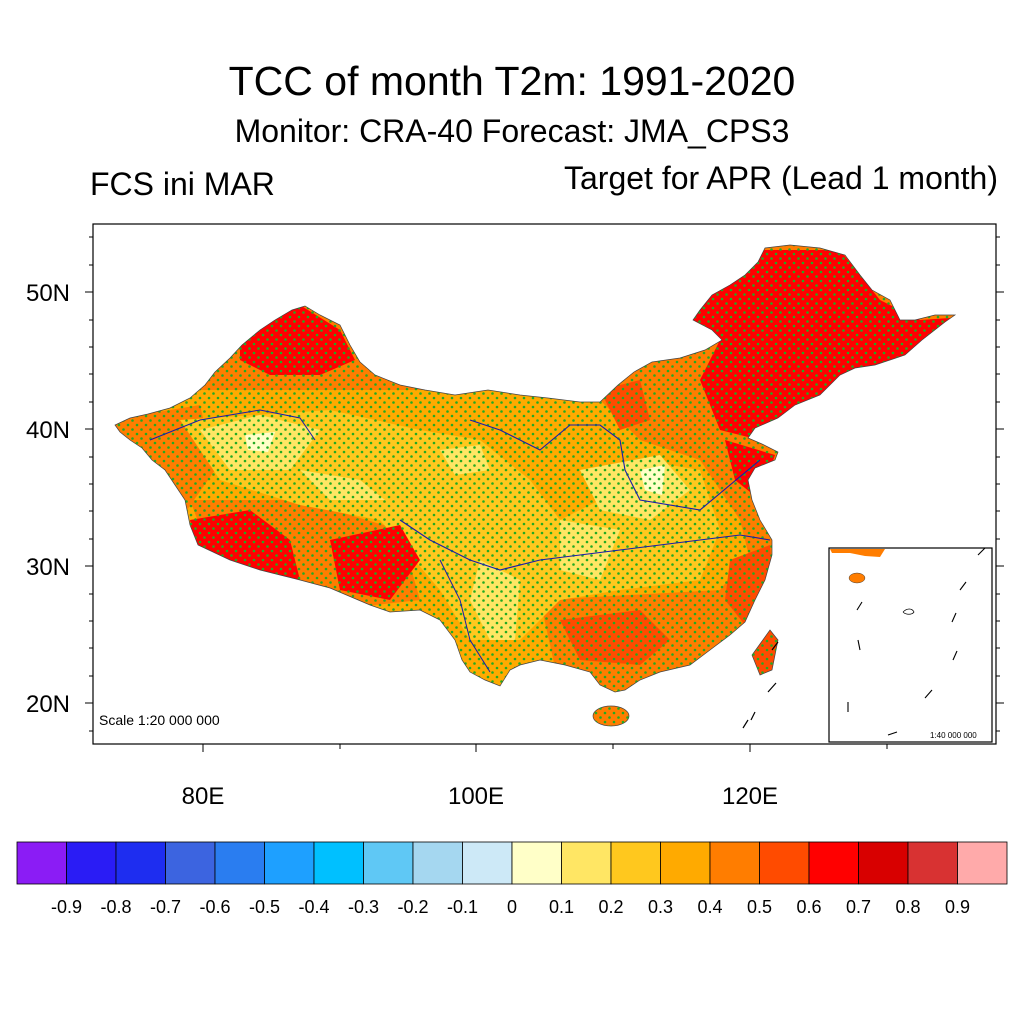 This screenshot has width=1024, height=1024. I want to click on colorbar-tick-label: 0.7, so click(858, 907).